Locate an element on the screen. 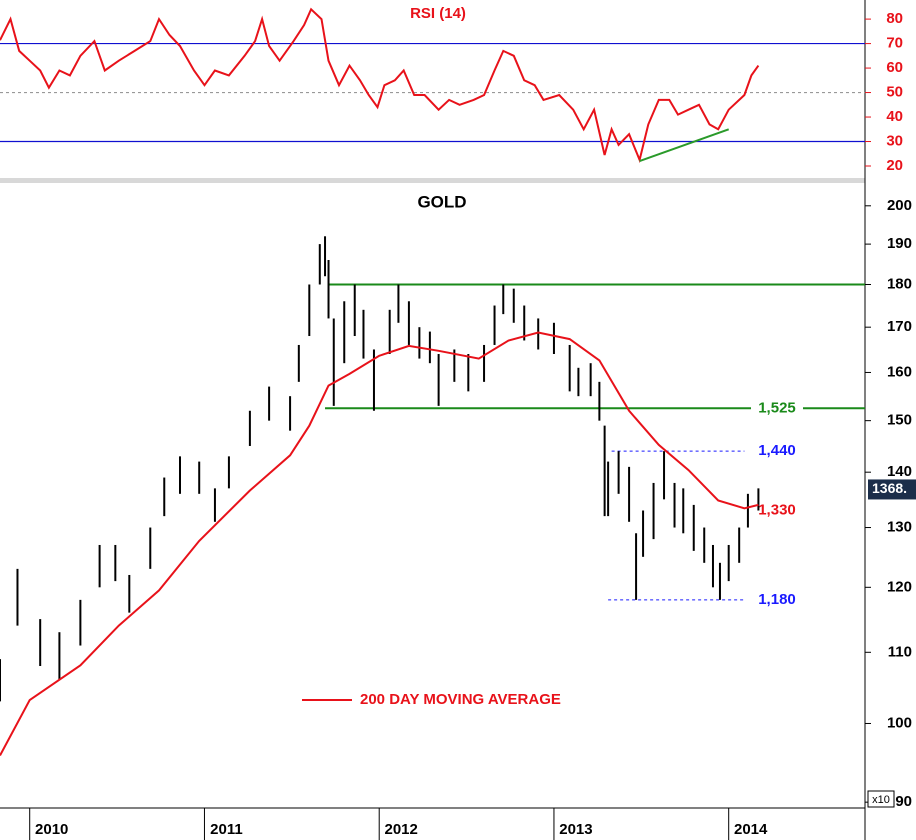 This screenshot has width=916, height=840. y-tick-label: 80 is located at coordinates (894, 18).